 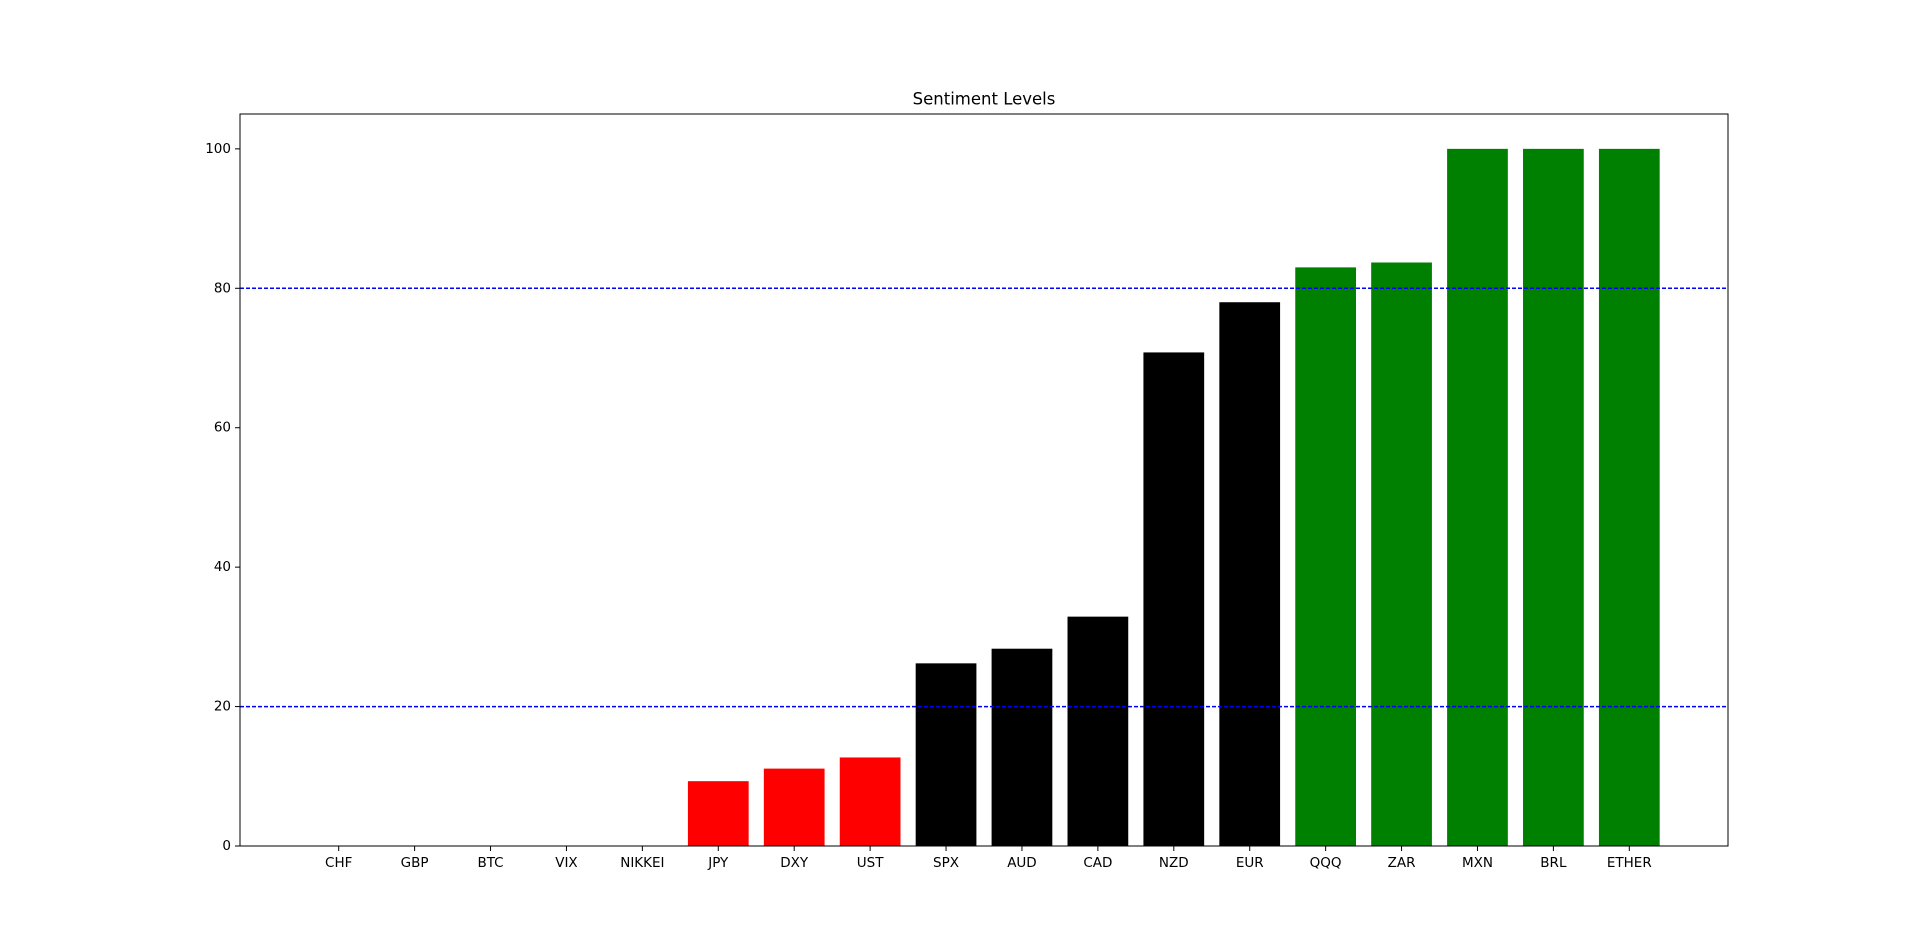 I want to click on y-tick-label: 0, so click(x=226, y=846).